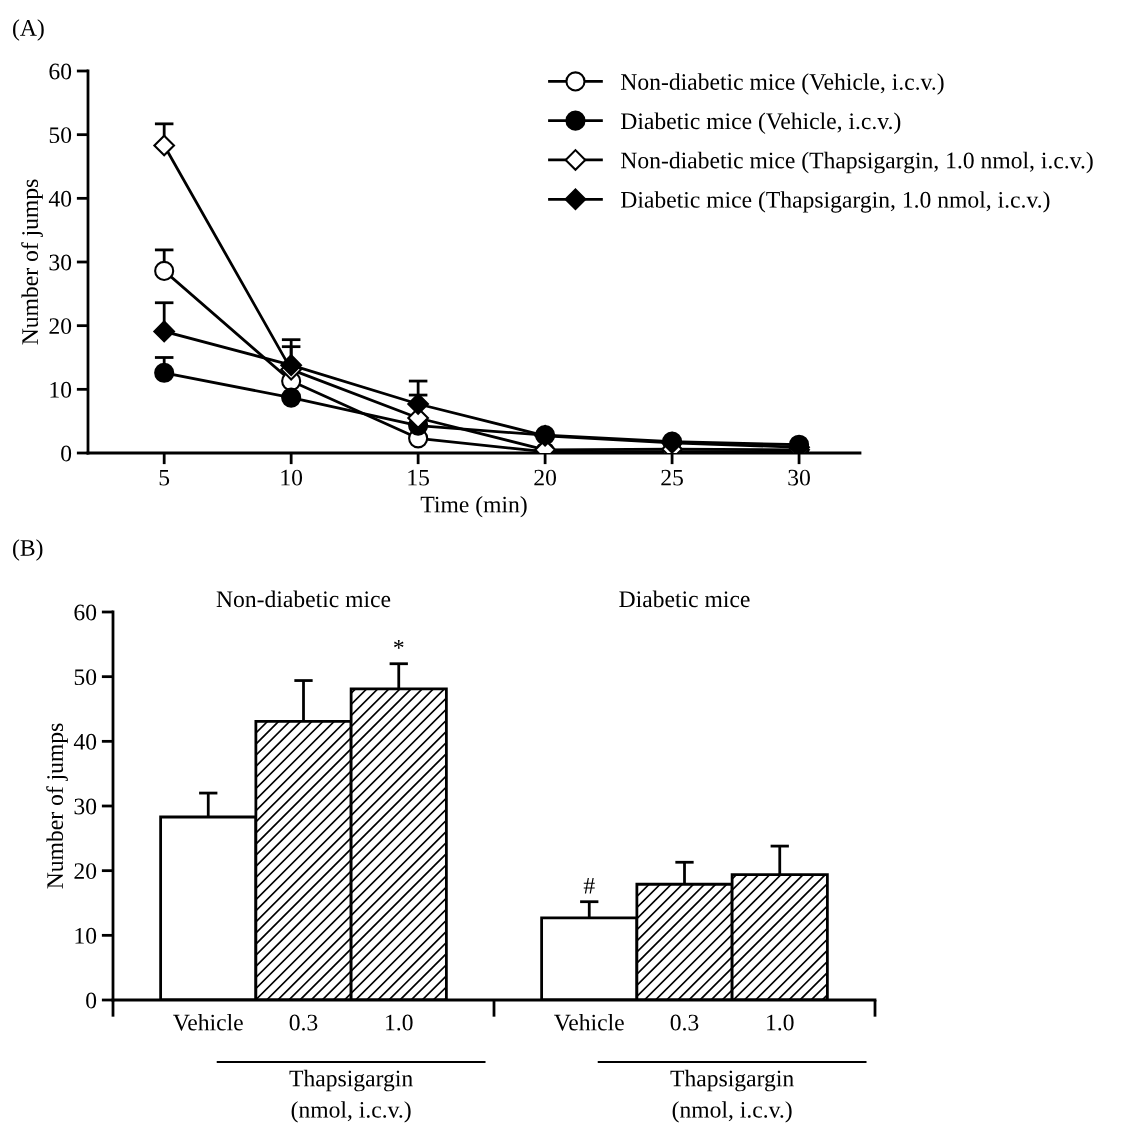 Image resolution: width=1123 pixels, height=1145 pixels. I want to click on x-axis-title: Time (min), so click(473, 506).